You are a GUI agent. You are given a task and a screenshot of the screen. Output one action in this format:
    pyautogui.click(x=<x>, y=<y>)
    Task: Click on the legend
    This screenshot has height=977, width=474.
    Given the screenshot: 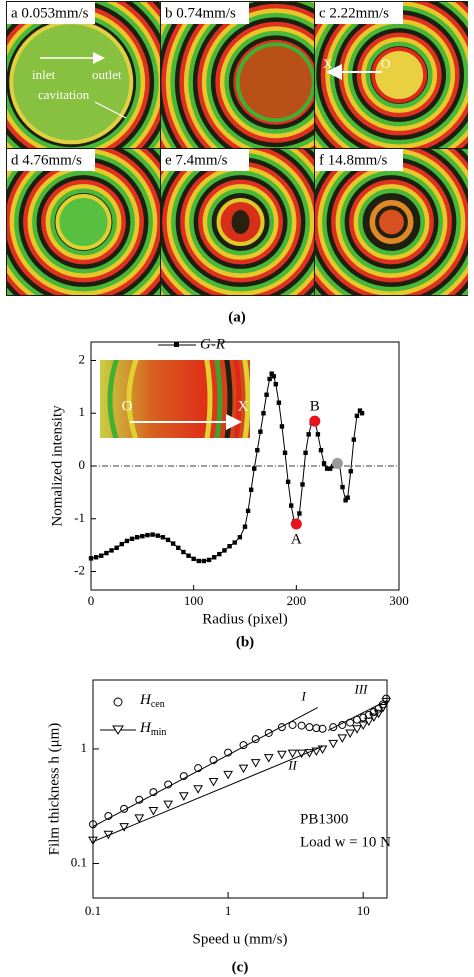 What is the action you would take?
    pyautogui.click(x=118, y=716)
    